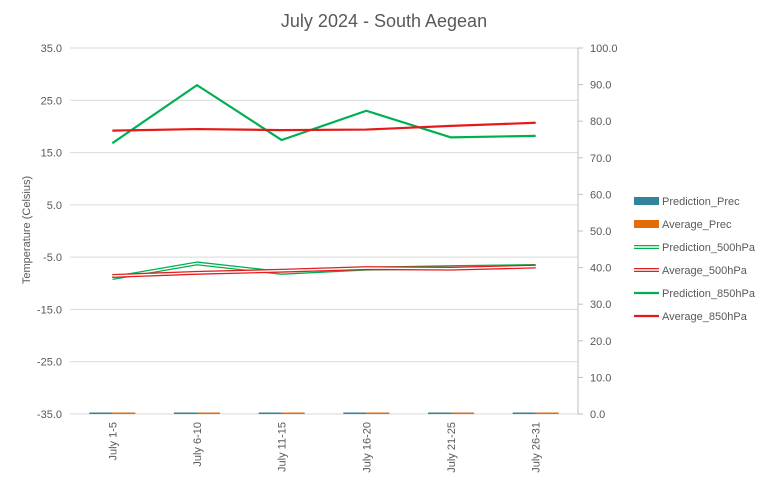 The image size is (768, 480). What do you see at coordinates (697, 225) in the screenshot?
I see `legend-label: Average_Prec` at bounding box center [697, 225].